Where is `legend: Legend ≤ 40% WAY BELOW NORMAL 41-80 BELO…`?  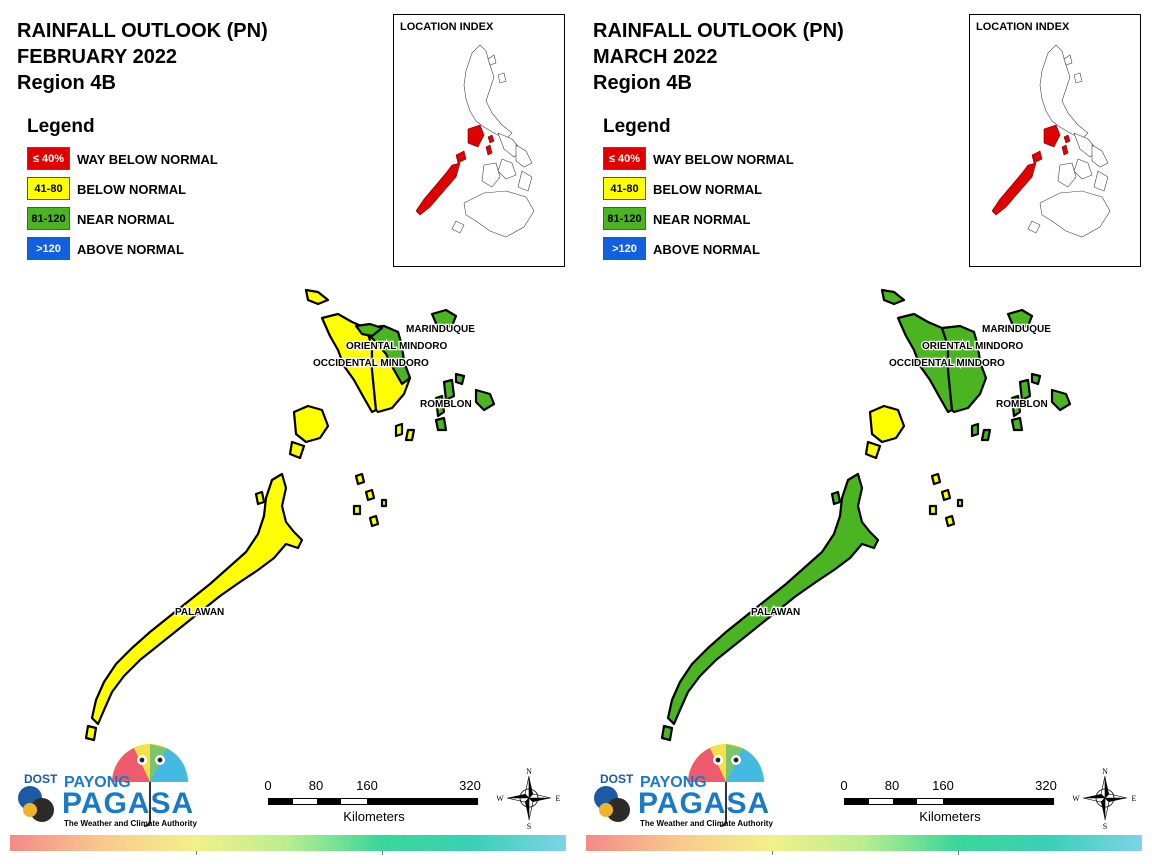 legend: Legend ≤ 40% WAY BELOW NORMAL 41-80 BELO… is located at coordinates (122, 191).